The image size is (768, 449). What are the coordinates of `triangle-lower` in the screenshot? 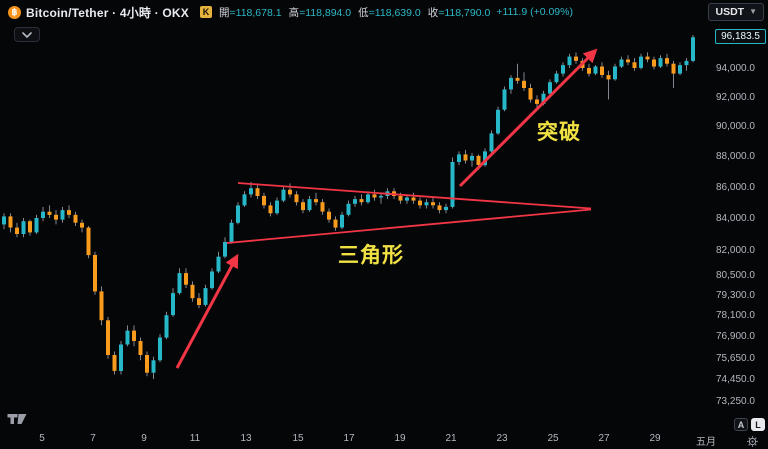 It's located at (409, 226).